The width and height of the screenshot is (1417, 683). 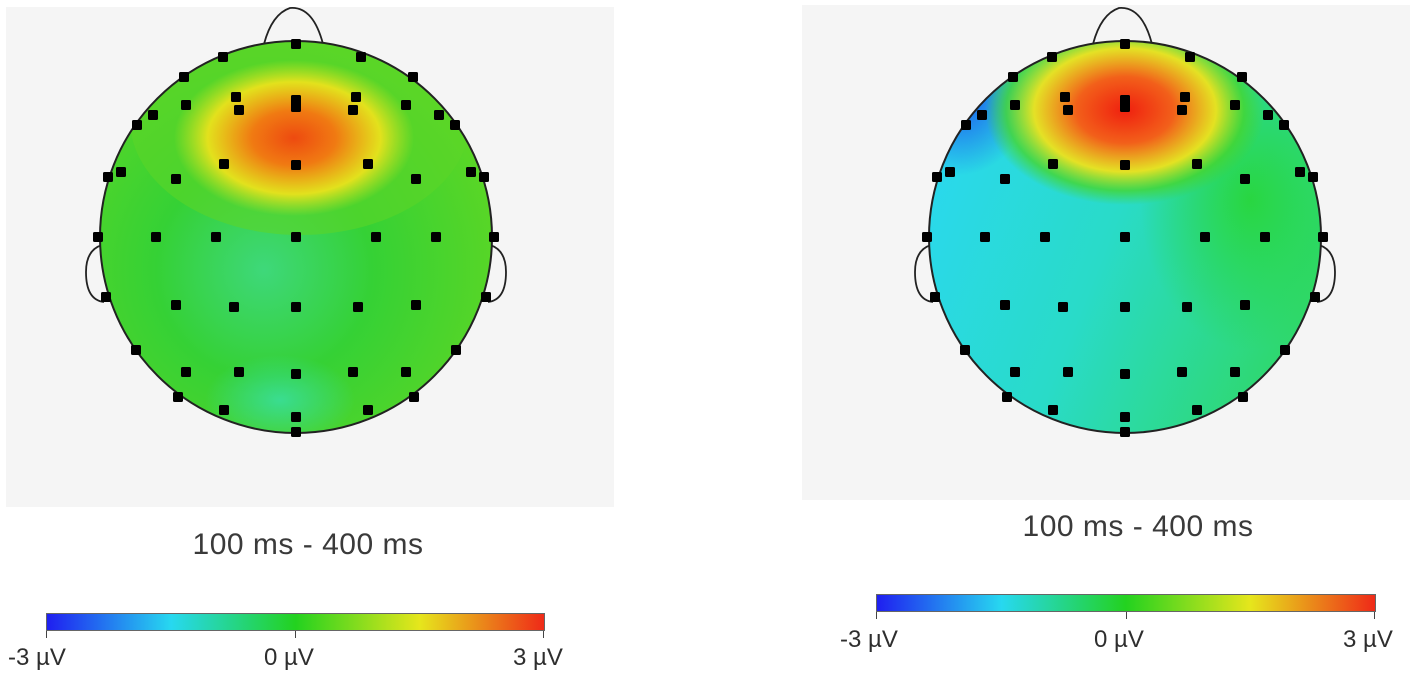 I want to click on colorbar-left, so click(x=295, y=622).